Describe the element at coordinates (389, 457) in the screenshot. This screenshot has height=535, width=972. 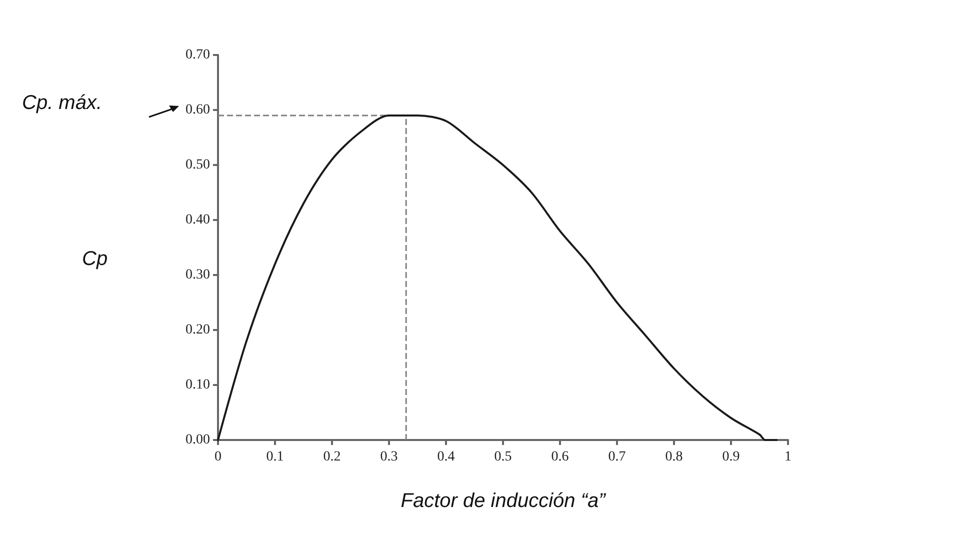
I see `x-tick-label: 0.3` at that location.